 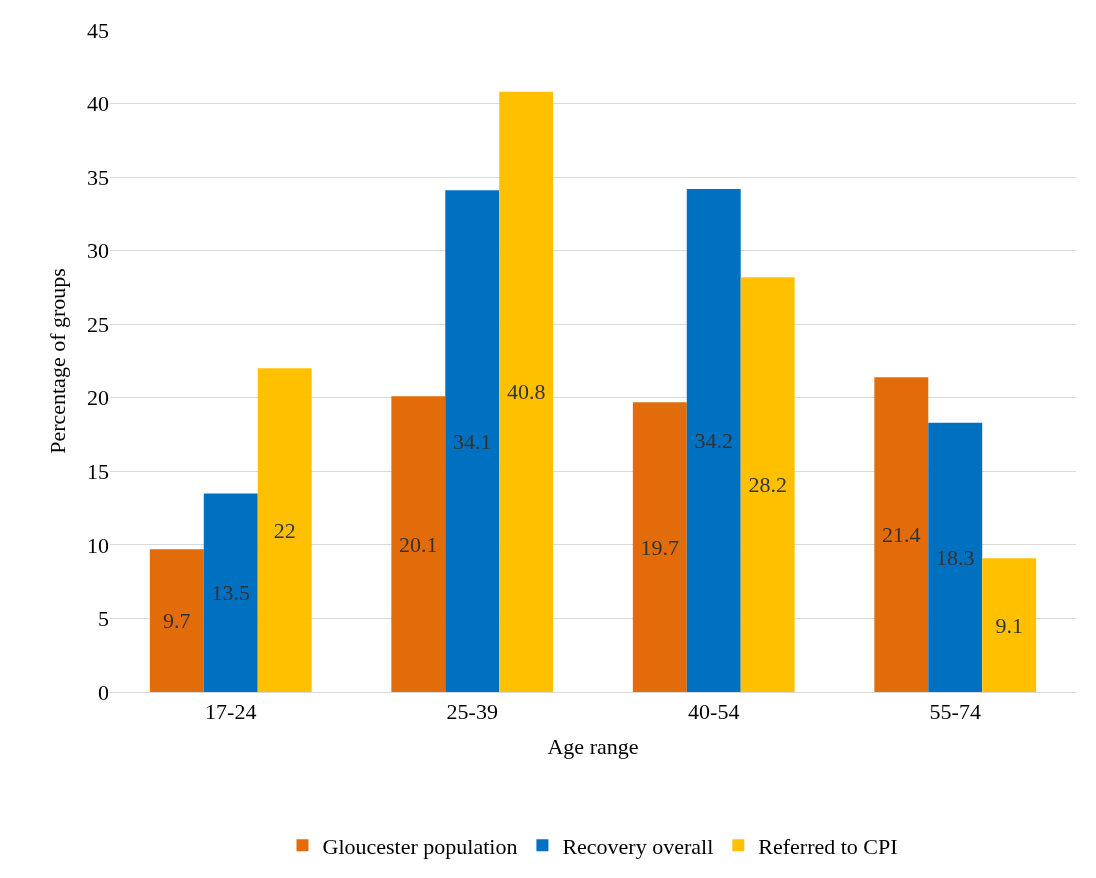 I want to click on data-label: 28.2, so click(x=767, y=485).